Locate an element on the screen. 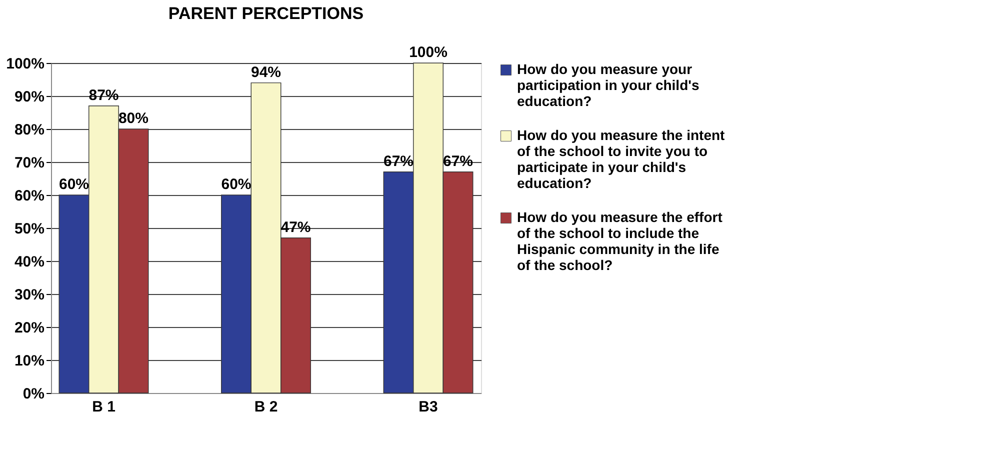  x-tick-label: B 2 is located at coordinates (266, 407).